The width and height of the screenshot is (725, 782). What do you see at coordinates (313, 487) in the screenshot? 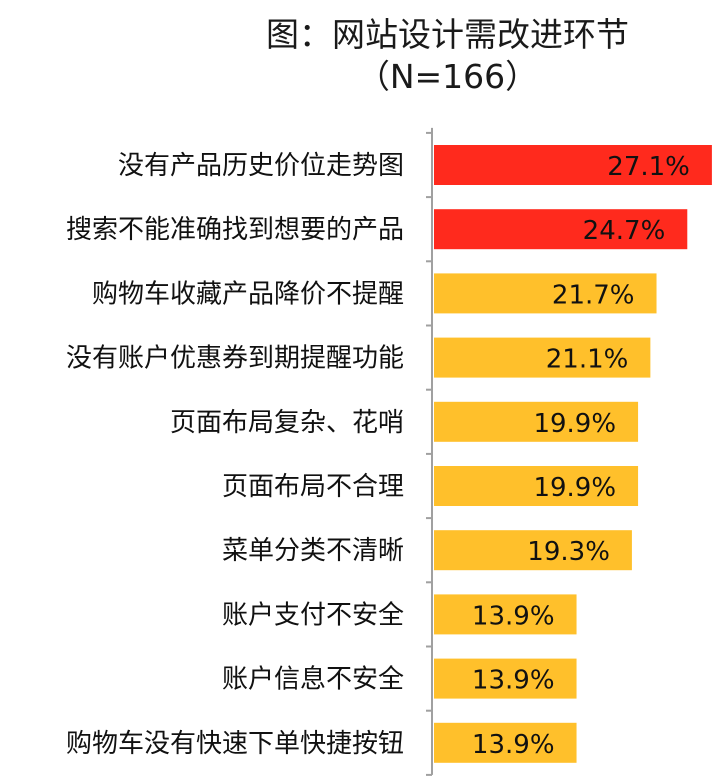
I see `category-label: 页面布局不合理` at bounding box center [313, 487].